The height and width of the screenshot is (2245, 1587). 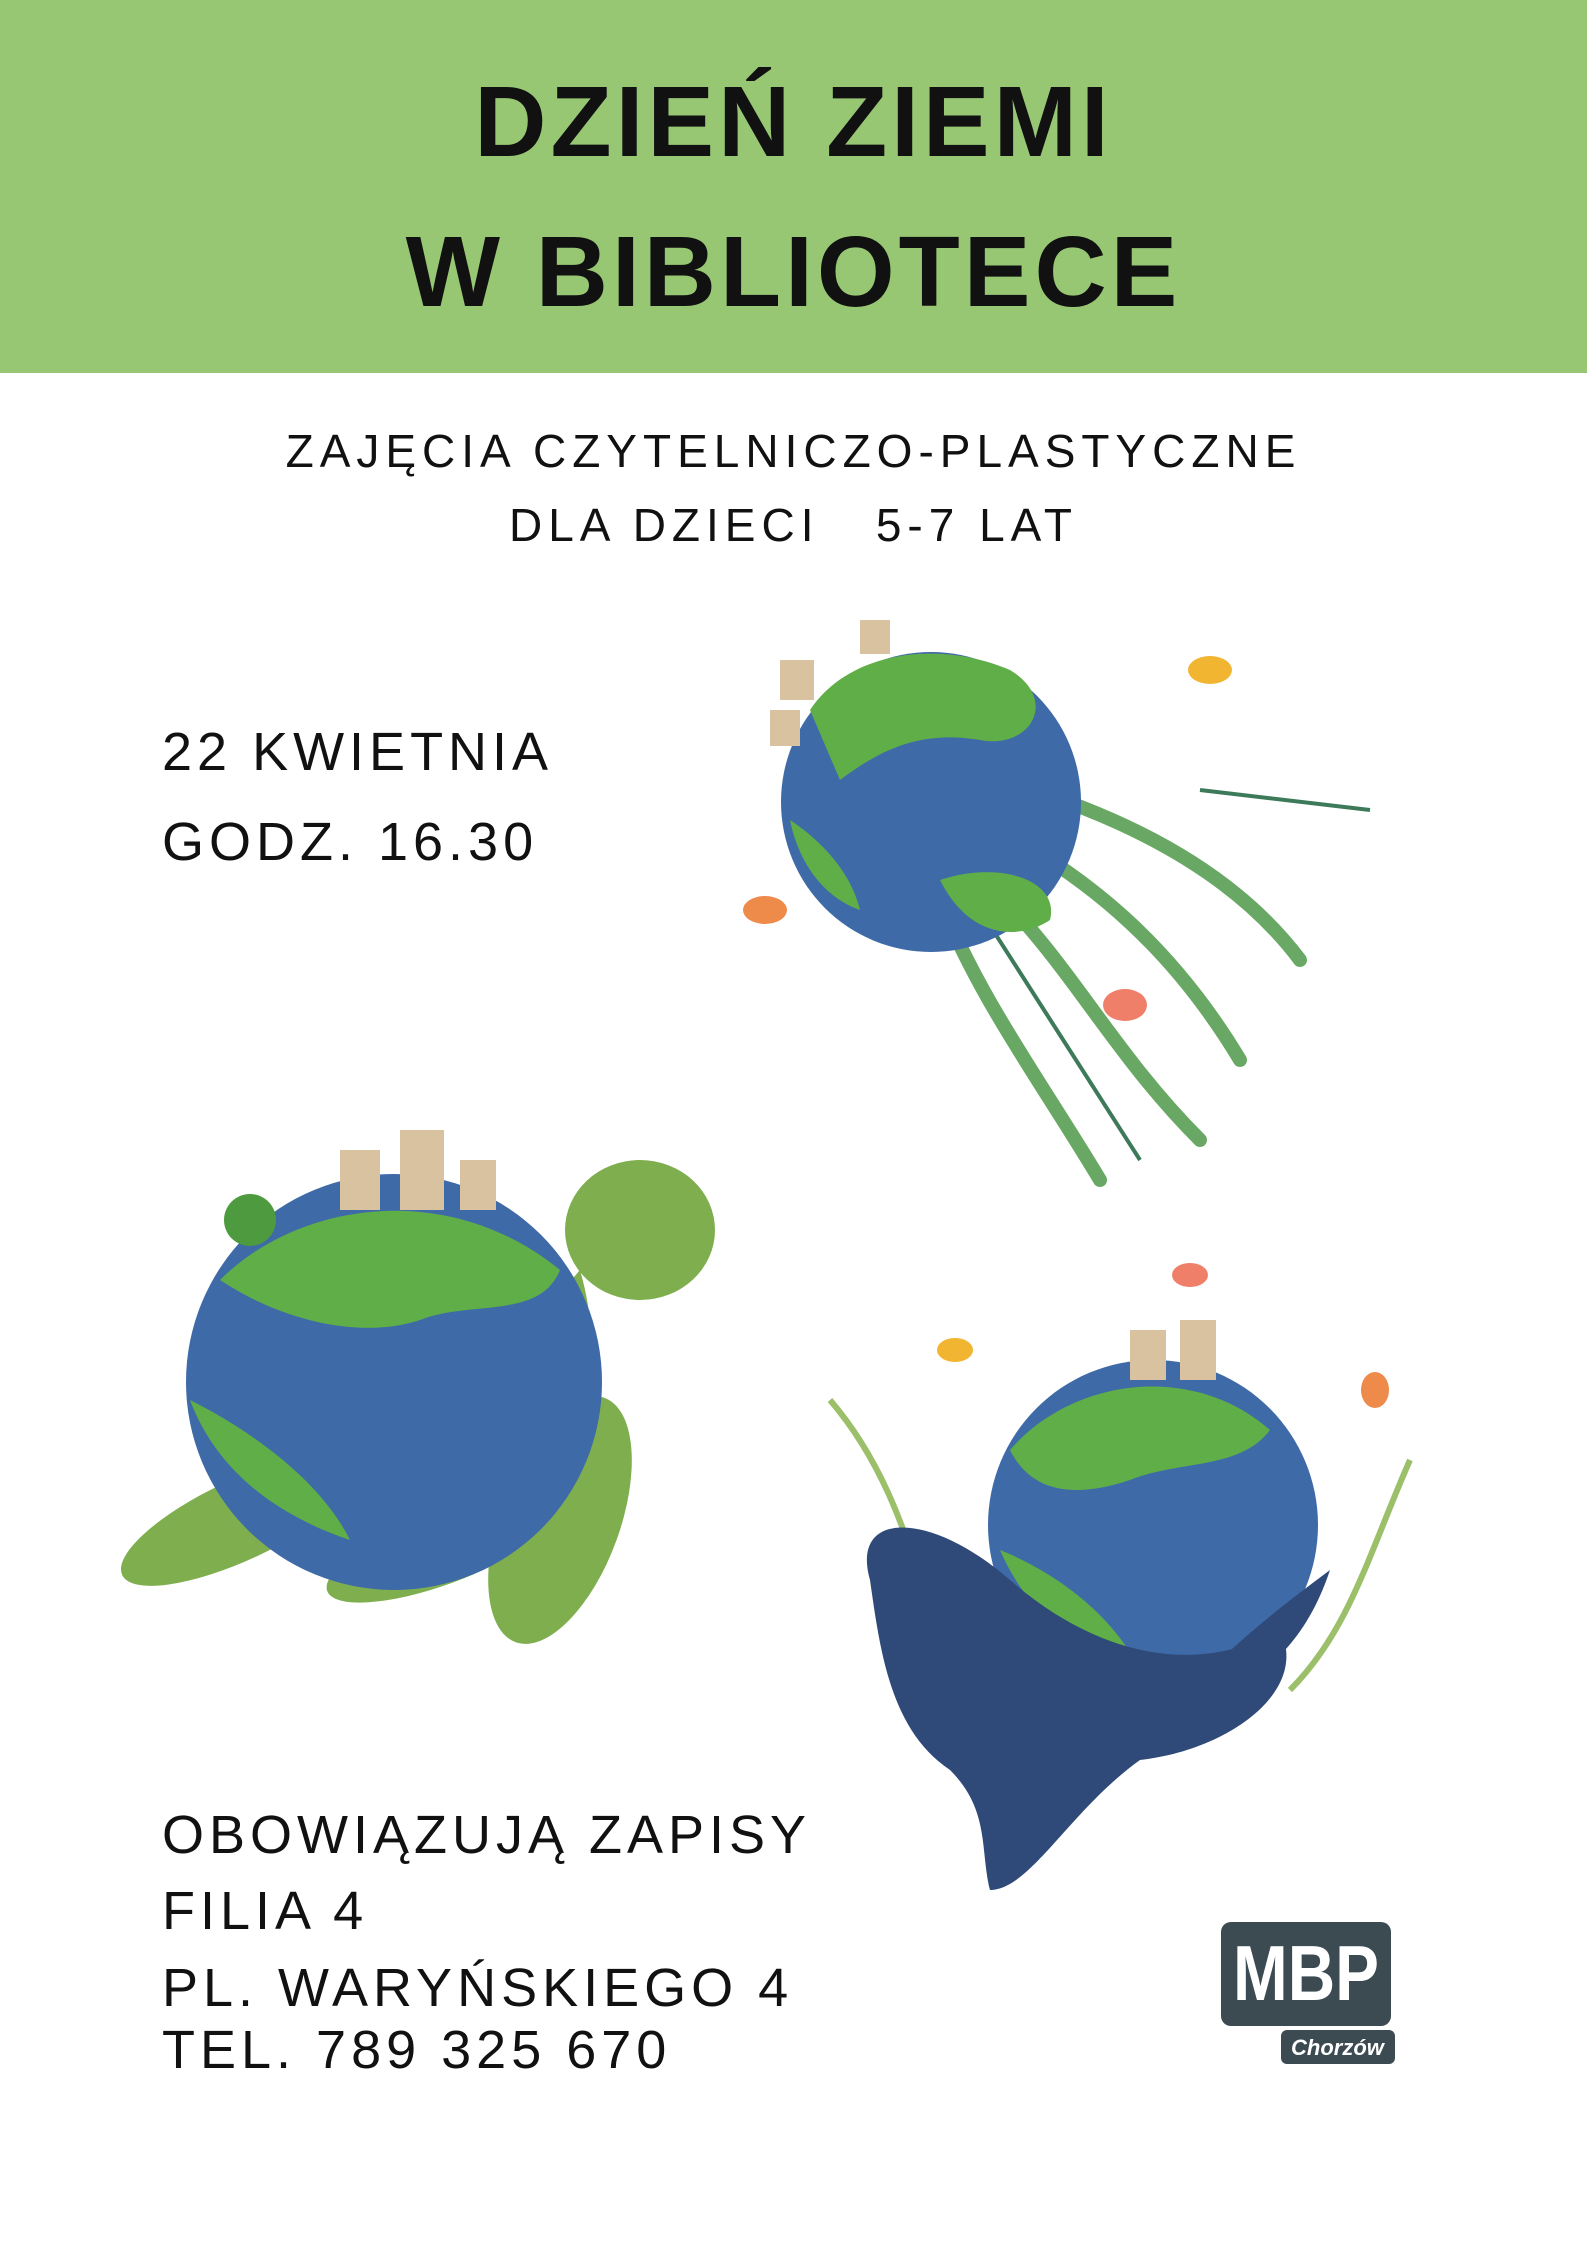 What do you see at coordinates (350, 842) in the screenshot?
I see `event-time: GODZ. 16.30` at bounding box center [350, 842].